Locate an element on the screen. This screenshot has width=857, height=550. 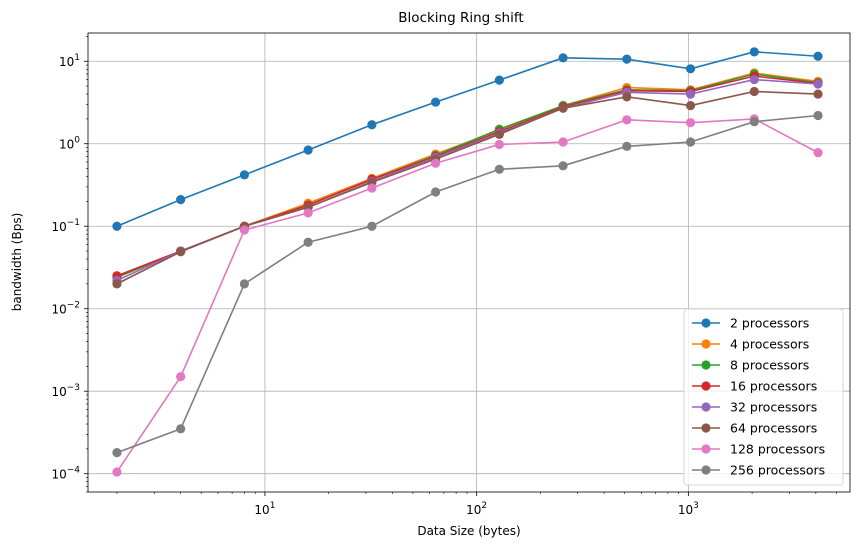
legend-item: 16 processors is located at coordinates (754, 386).